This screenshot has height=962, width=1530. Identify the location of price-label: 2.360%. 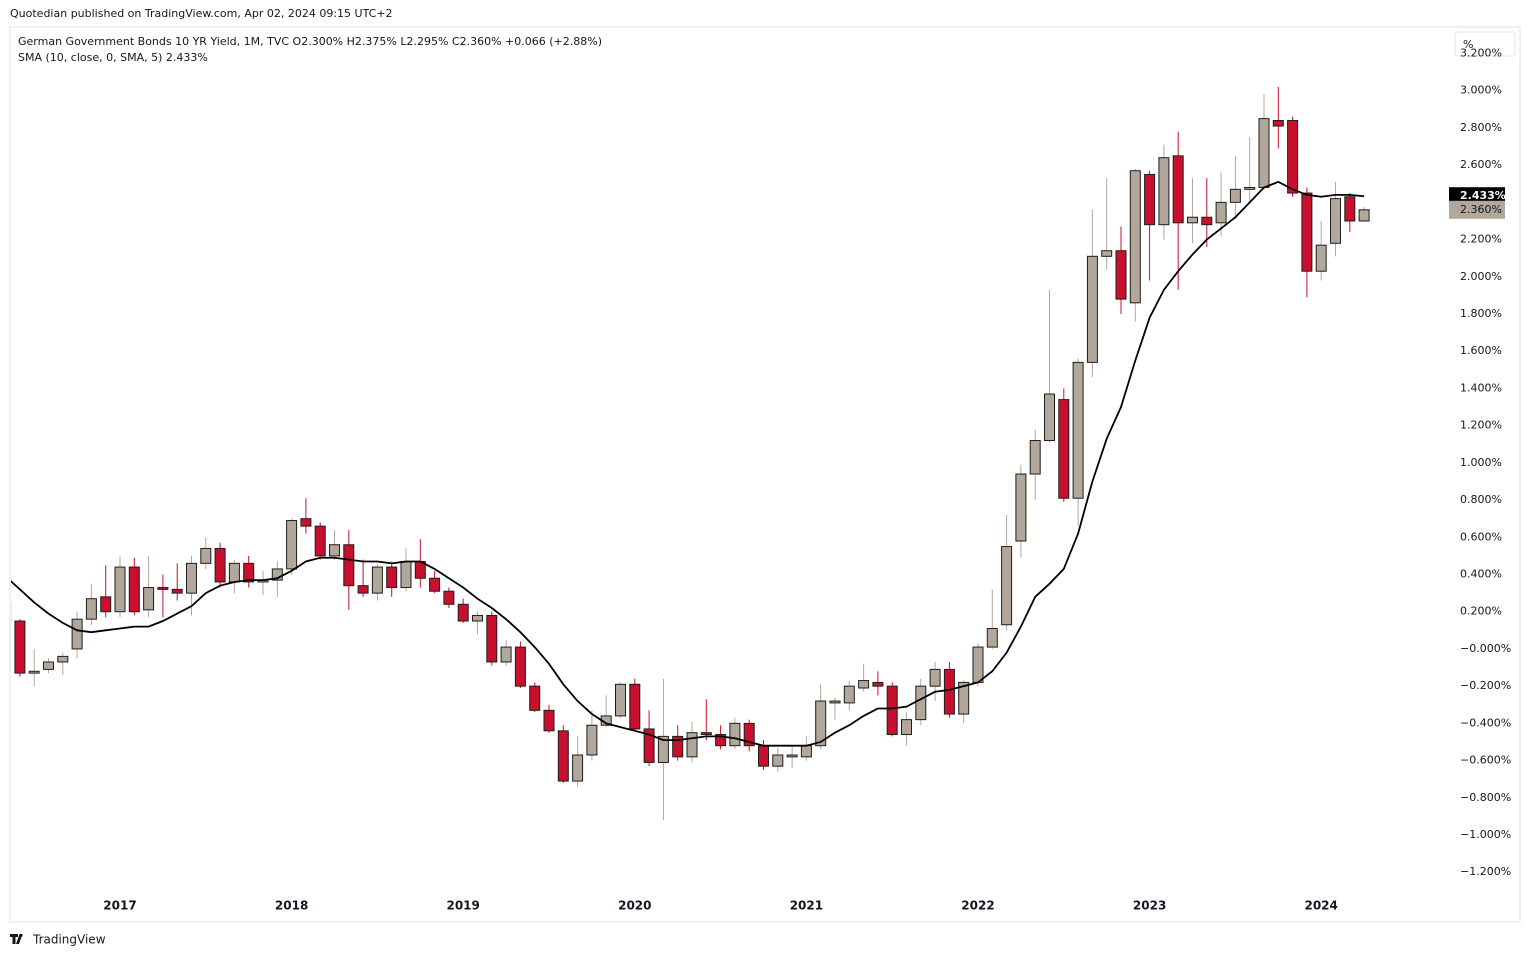
(1481, 209).